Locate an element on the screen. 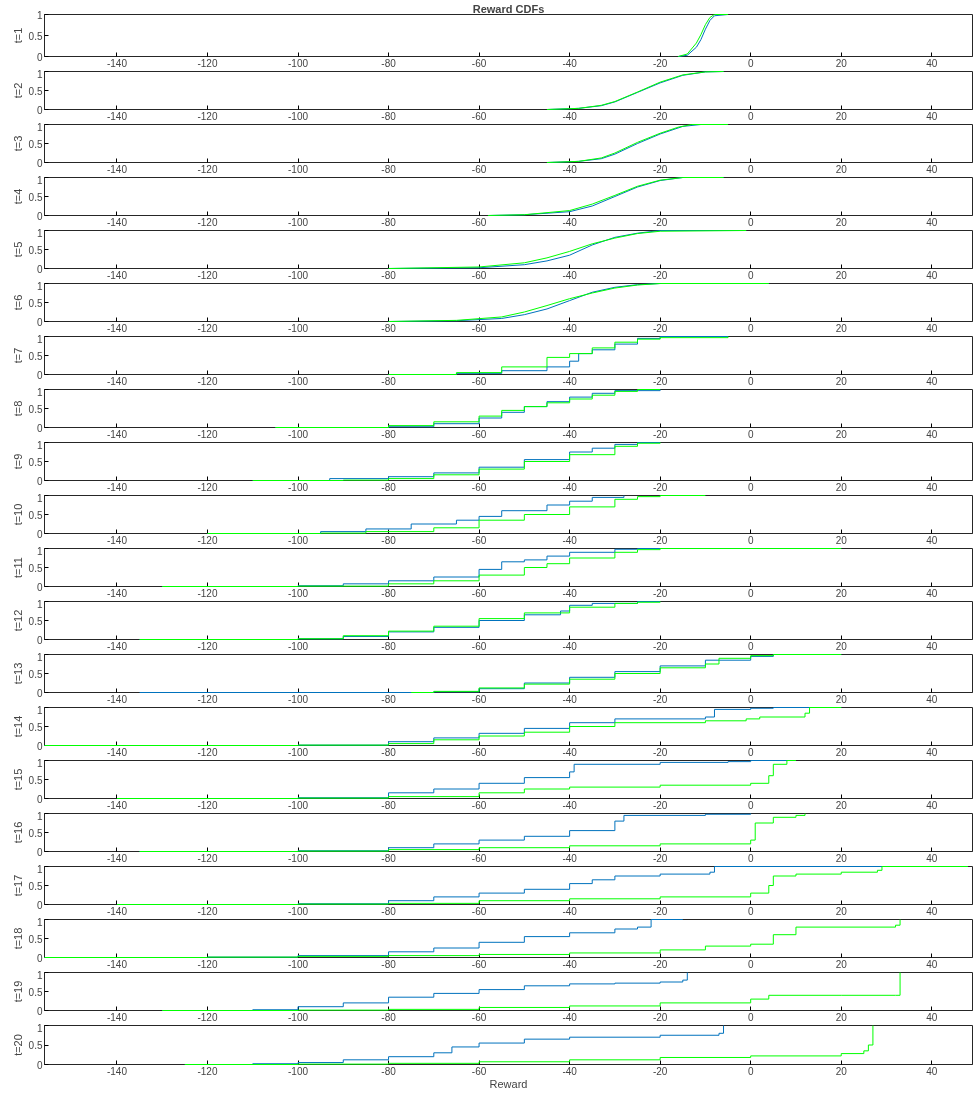 Image resolution: width=974 pixels, height=1102 pixels. y-axis-title: t=9 is located at coordinates (17, 461).